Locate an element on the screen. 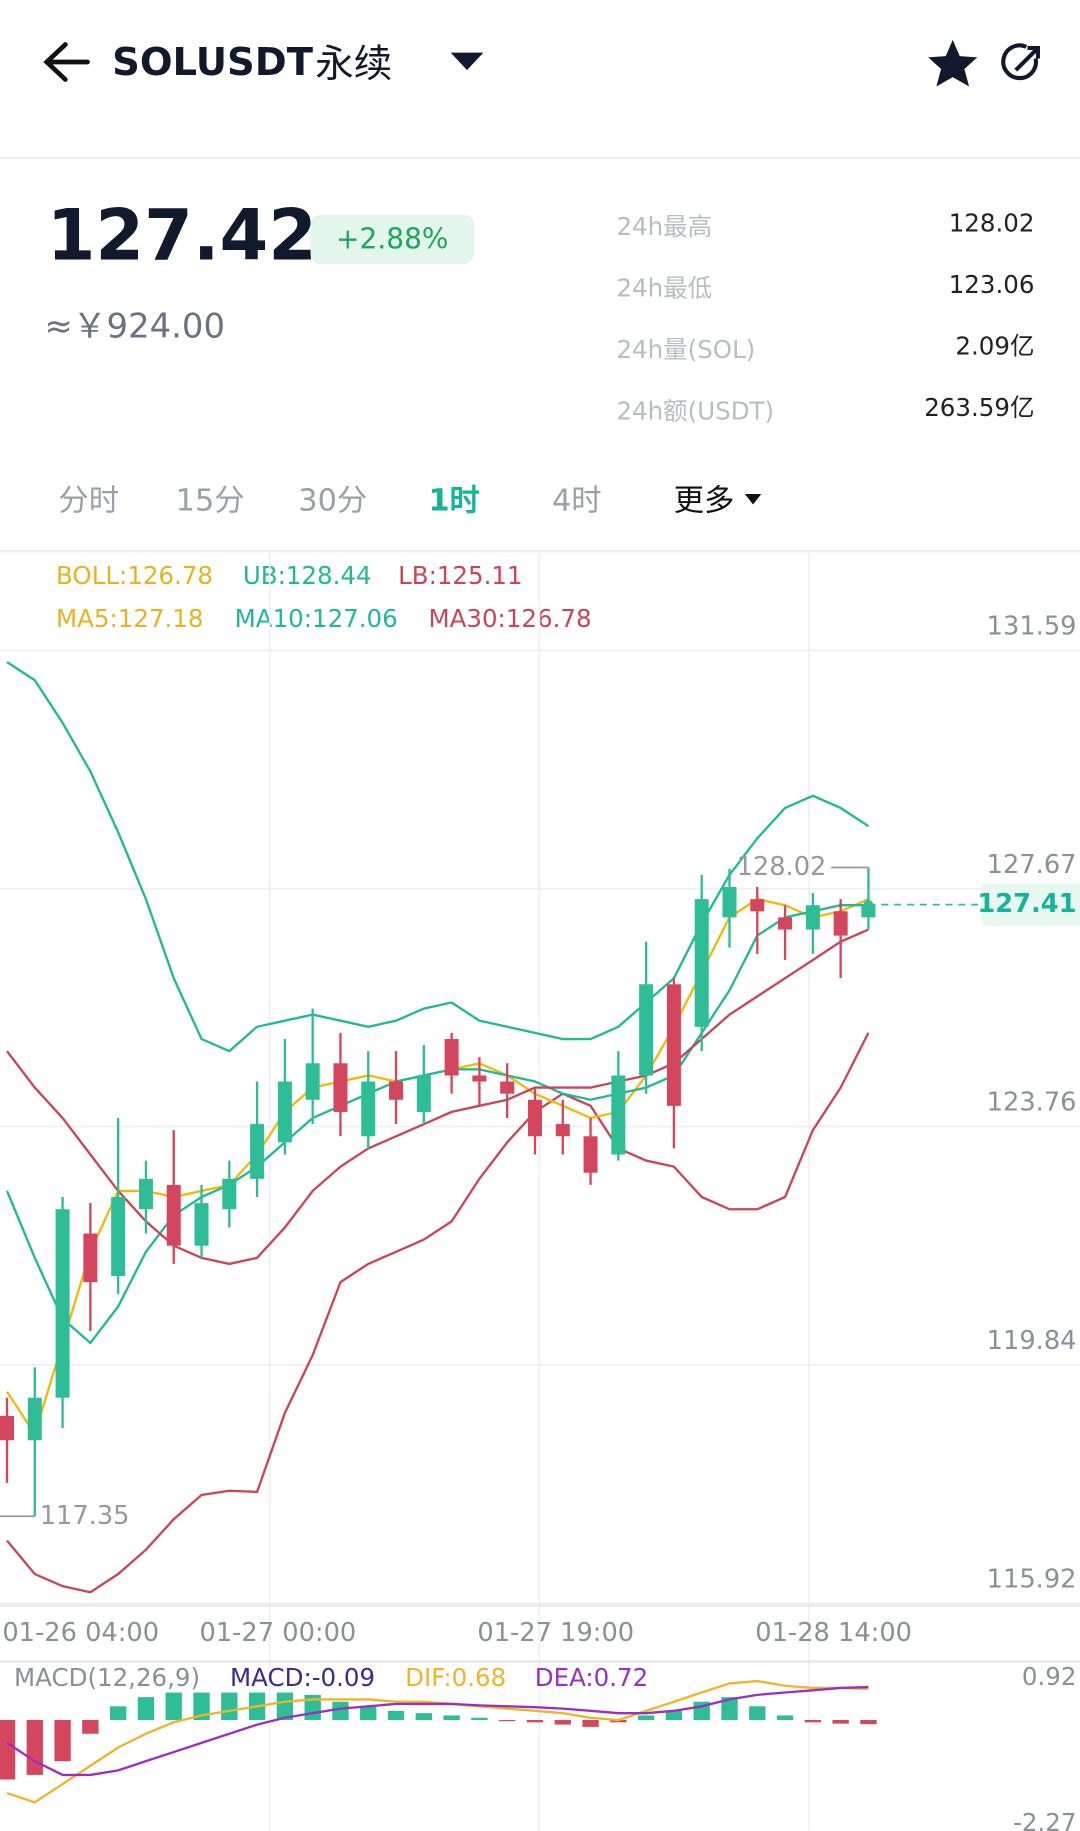 The image size is (1080, 1831). y-tick-label: 123.76 is located at coordinates (1032, 1103).